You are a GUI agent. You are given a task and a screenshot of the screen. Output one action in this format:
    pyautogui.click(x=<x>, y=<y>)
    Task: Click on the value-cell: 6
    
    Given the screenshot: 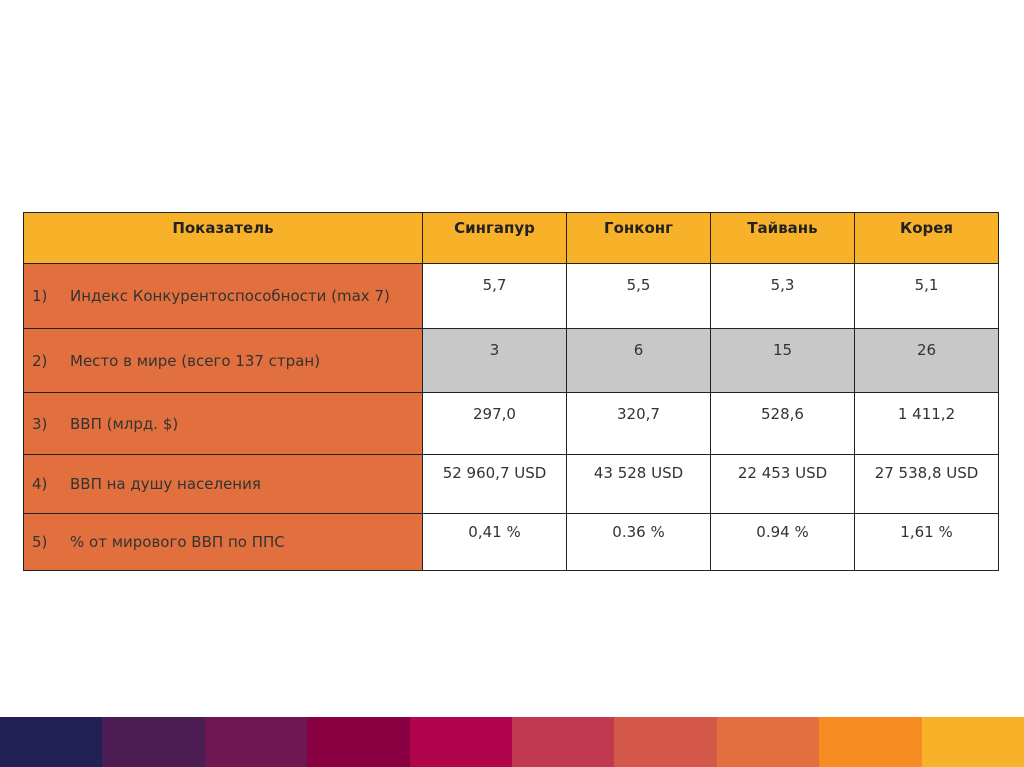 What is the action you would take?
    pyautogui.click(x=638, y=360)
    